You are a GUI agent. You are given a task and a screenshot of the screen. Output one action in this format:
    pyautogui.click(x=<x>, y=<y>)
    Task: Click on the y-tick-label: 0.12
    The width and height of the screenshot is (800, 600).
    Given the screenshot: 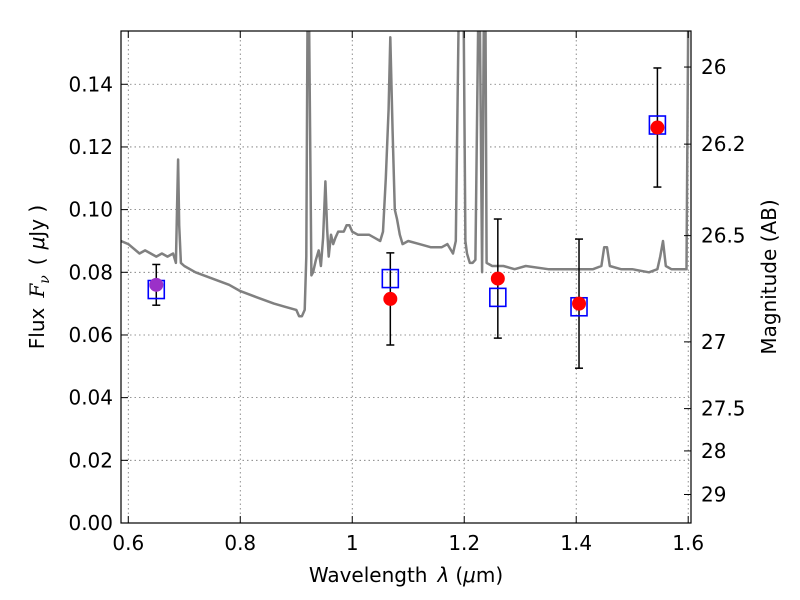 What is the action you would take?
    pyautogui.click(x=90, y=147)
    